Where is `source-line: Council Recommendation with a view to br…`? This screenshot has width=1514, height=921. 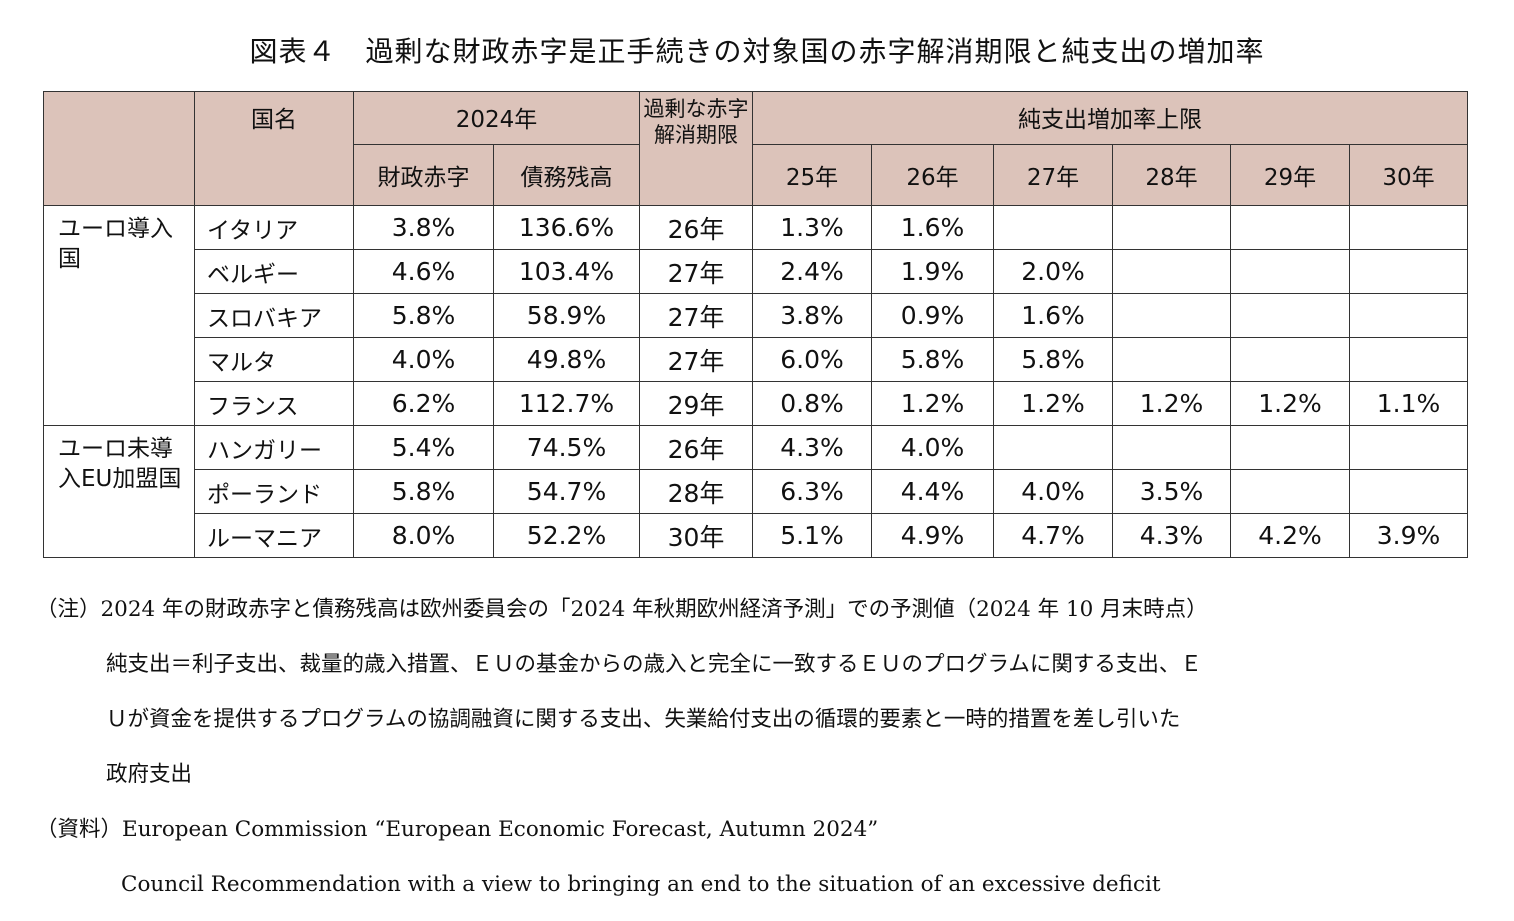
source-line: Council Recommendation with a view to br… is located at coordinates (641, 884).